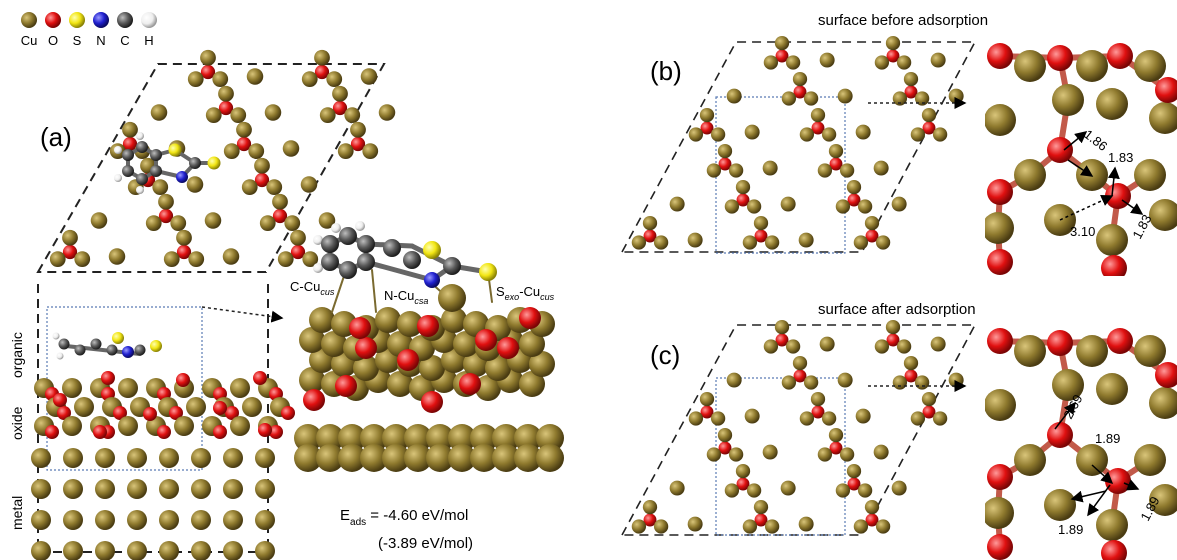 This screenshot has width=1177, height=560. Describe the element at coordinates (29, 40) in the screenshot. I see `legend-label: Cu` at that location.